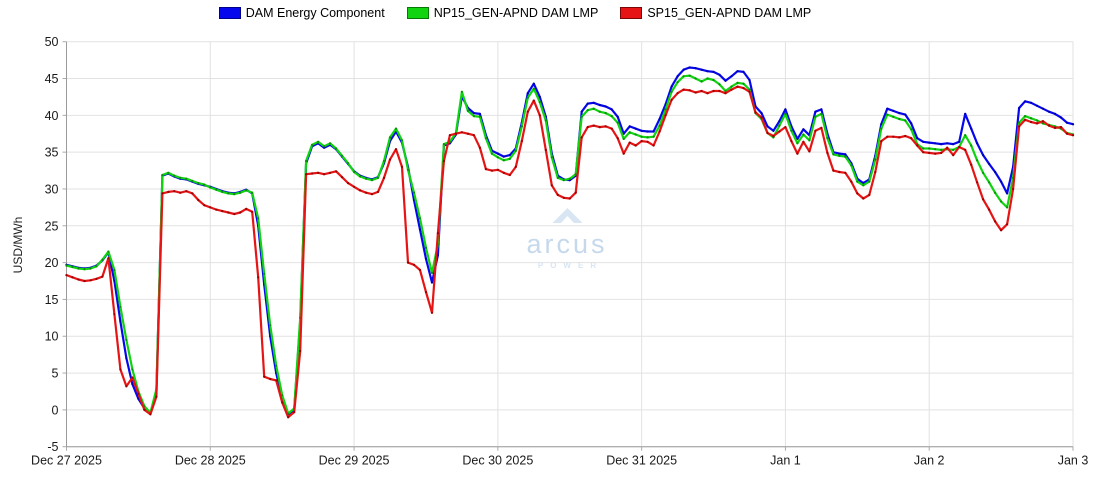 The height and width of the screenshot is (500, 1100). Describe the element at coordinates (570, 265) in the screenshot. I see `watermark-subtext: POWER` at that location.